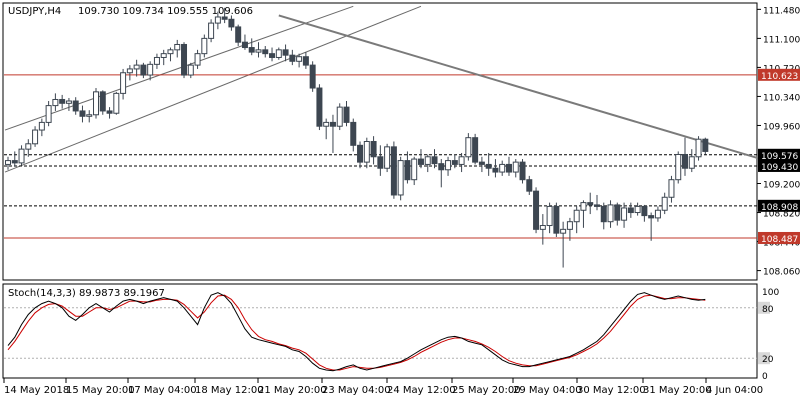  What do you see at coordinates (162, 390) in the screenshot?
I see `time-tick-label: 17 May 04:00` at bounding box center [162, 390].